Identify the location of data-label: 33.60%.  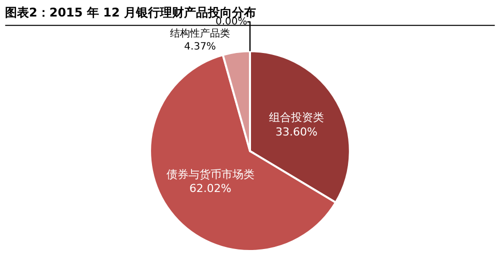
(297, 131).